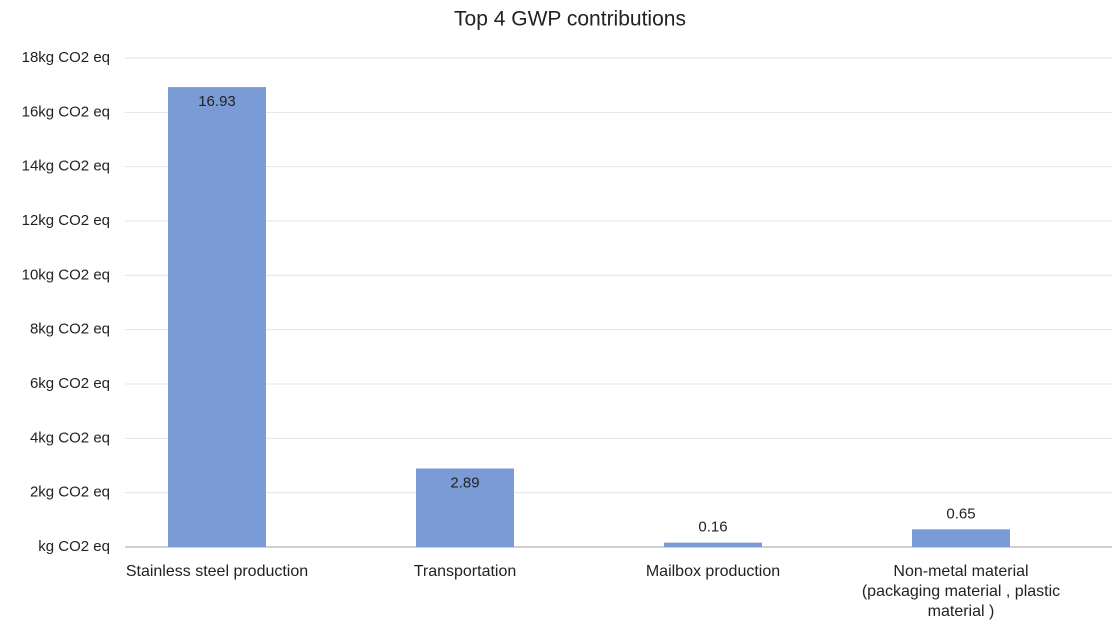 The height and width of the screenshot is (630, 1118). Describe the element at coordinates (712, 527) in the screenshot. I see `data-label: 0.16` at that location.